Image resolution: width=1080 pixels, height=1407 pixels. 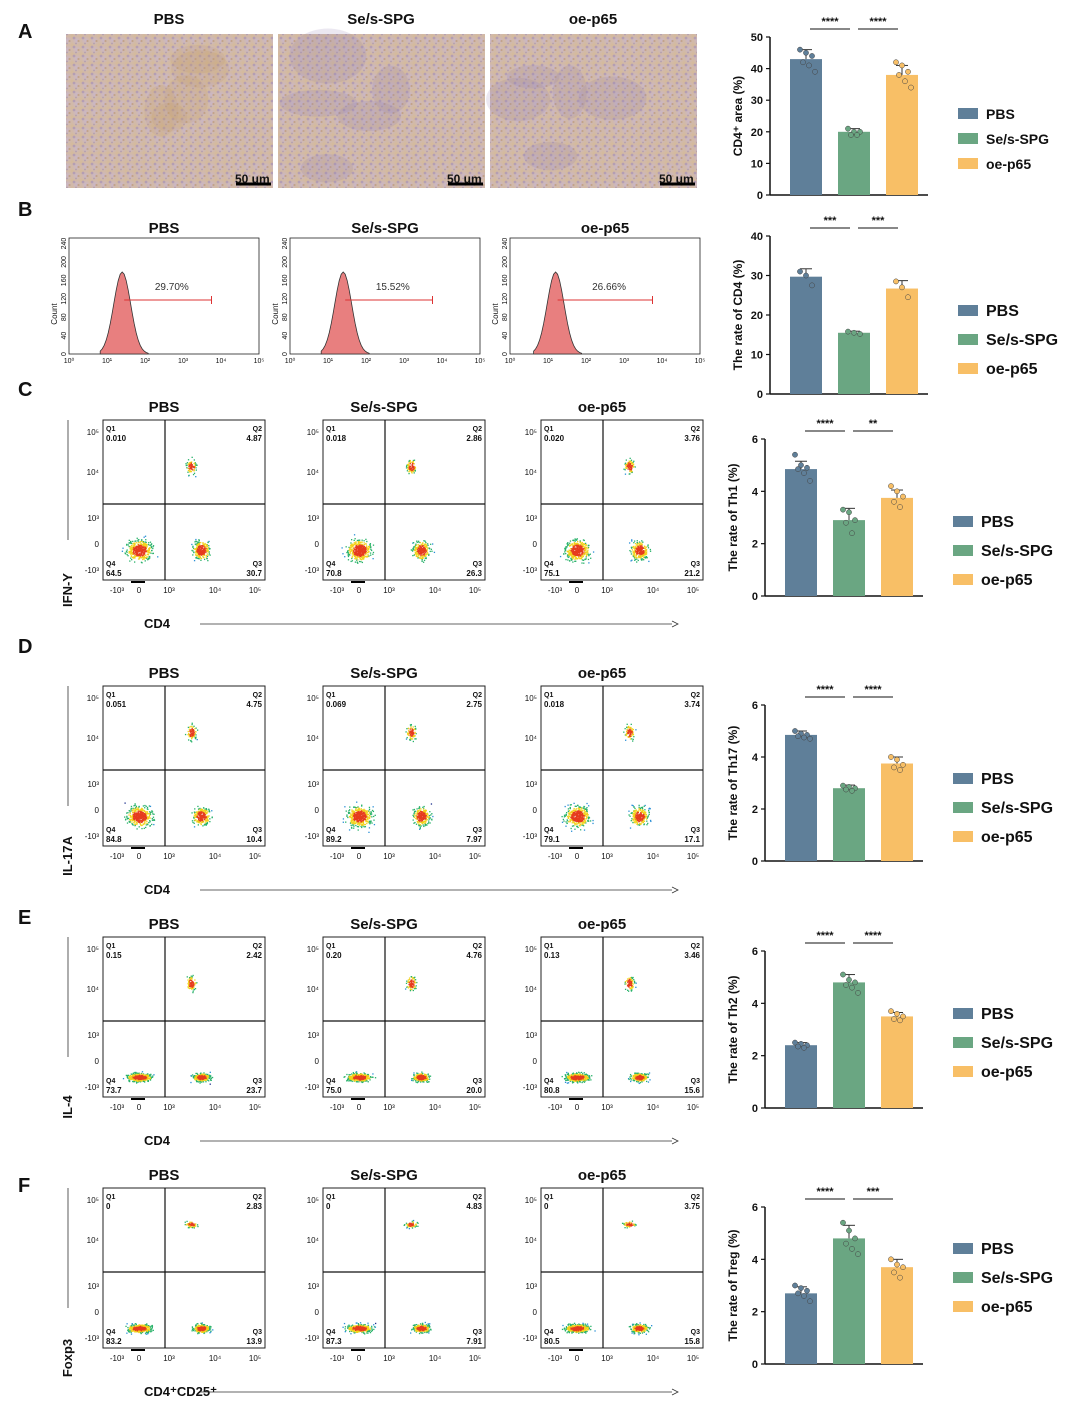 I want to click on flow-ytick: 0, so click(x=535, y=544).